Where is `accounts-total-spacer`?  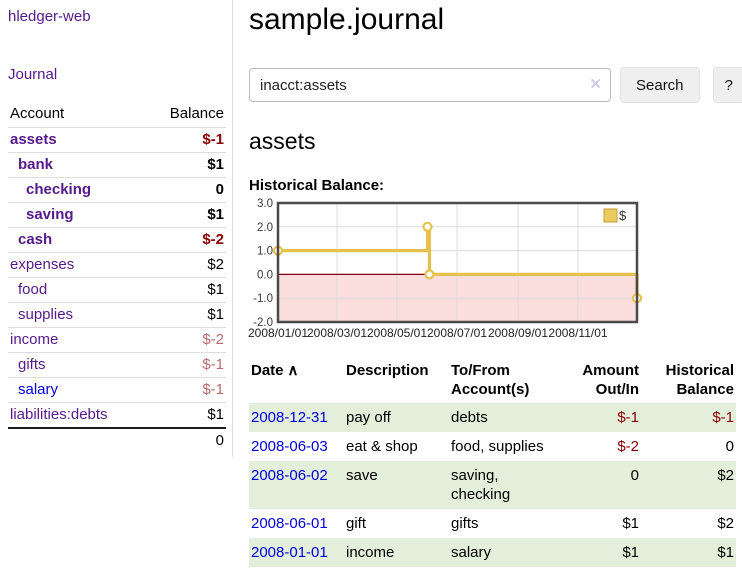
accounts-total-spacer is located at coordinates (77, 440).